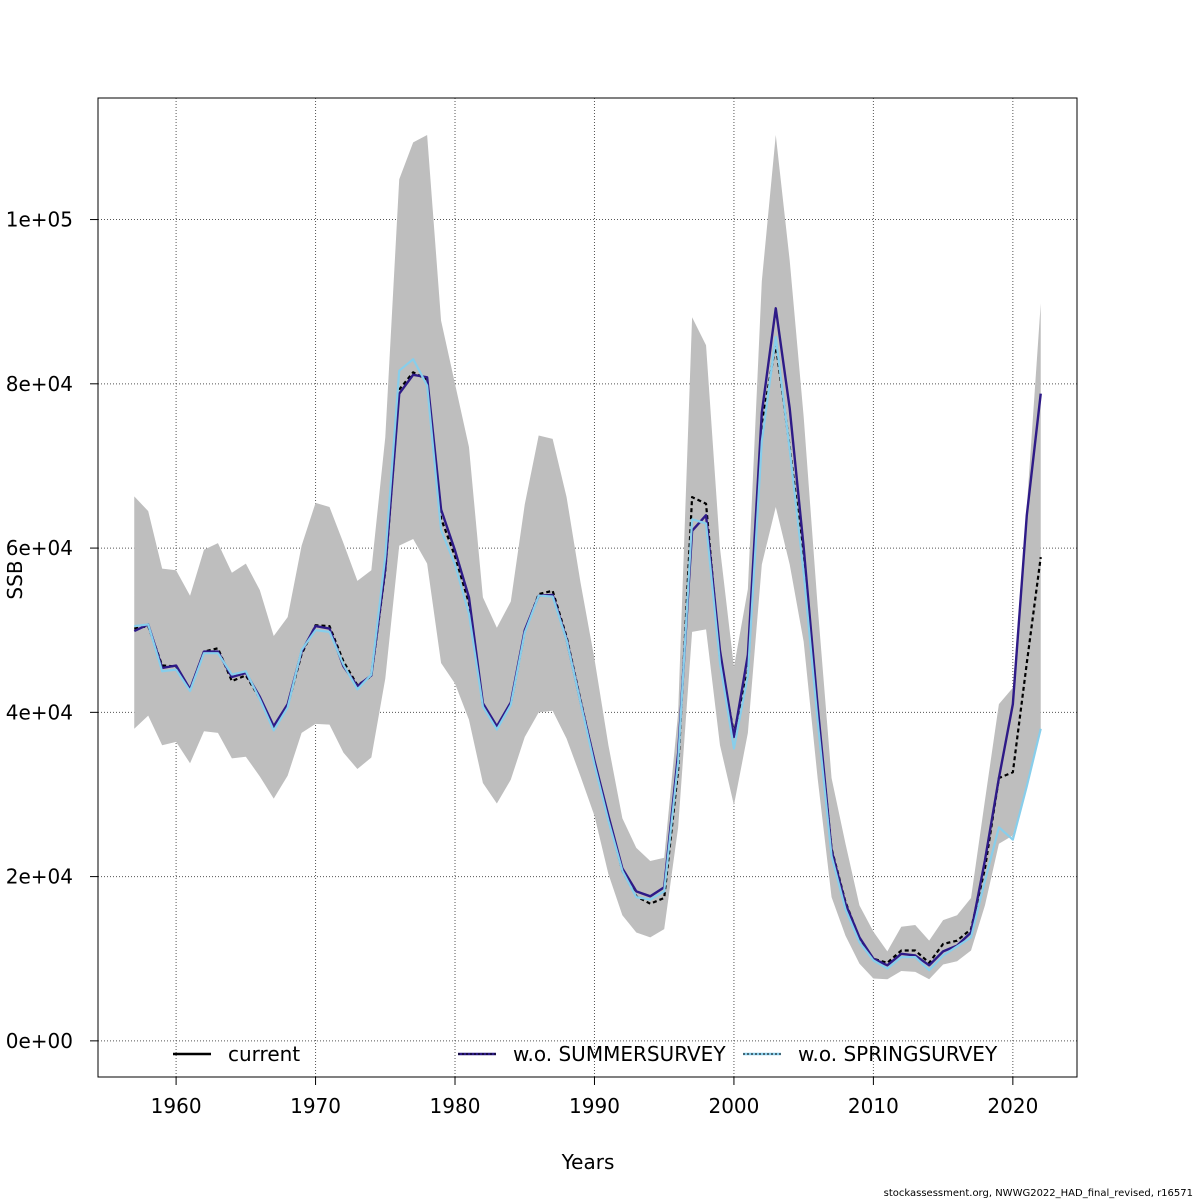  Describe the element at coordinates (52, 630) in the screenshot. I see `y-axis: 0e+00 2e+04 4e+04 6e+04 8e+04 1e+05` at that location.